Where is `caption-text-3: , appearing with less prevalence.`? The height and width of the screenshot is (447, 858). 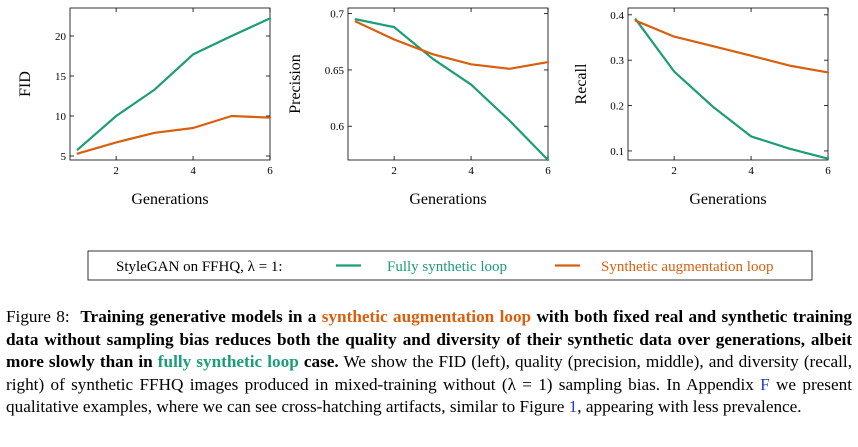 caption-text-3: , appearing with less prevalence. is located at coordinates (689, 407).